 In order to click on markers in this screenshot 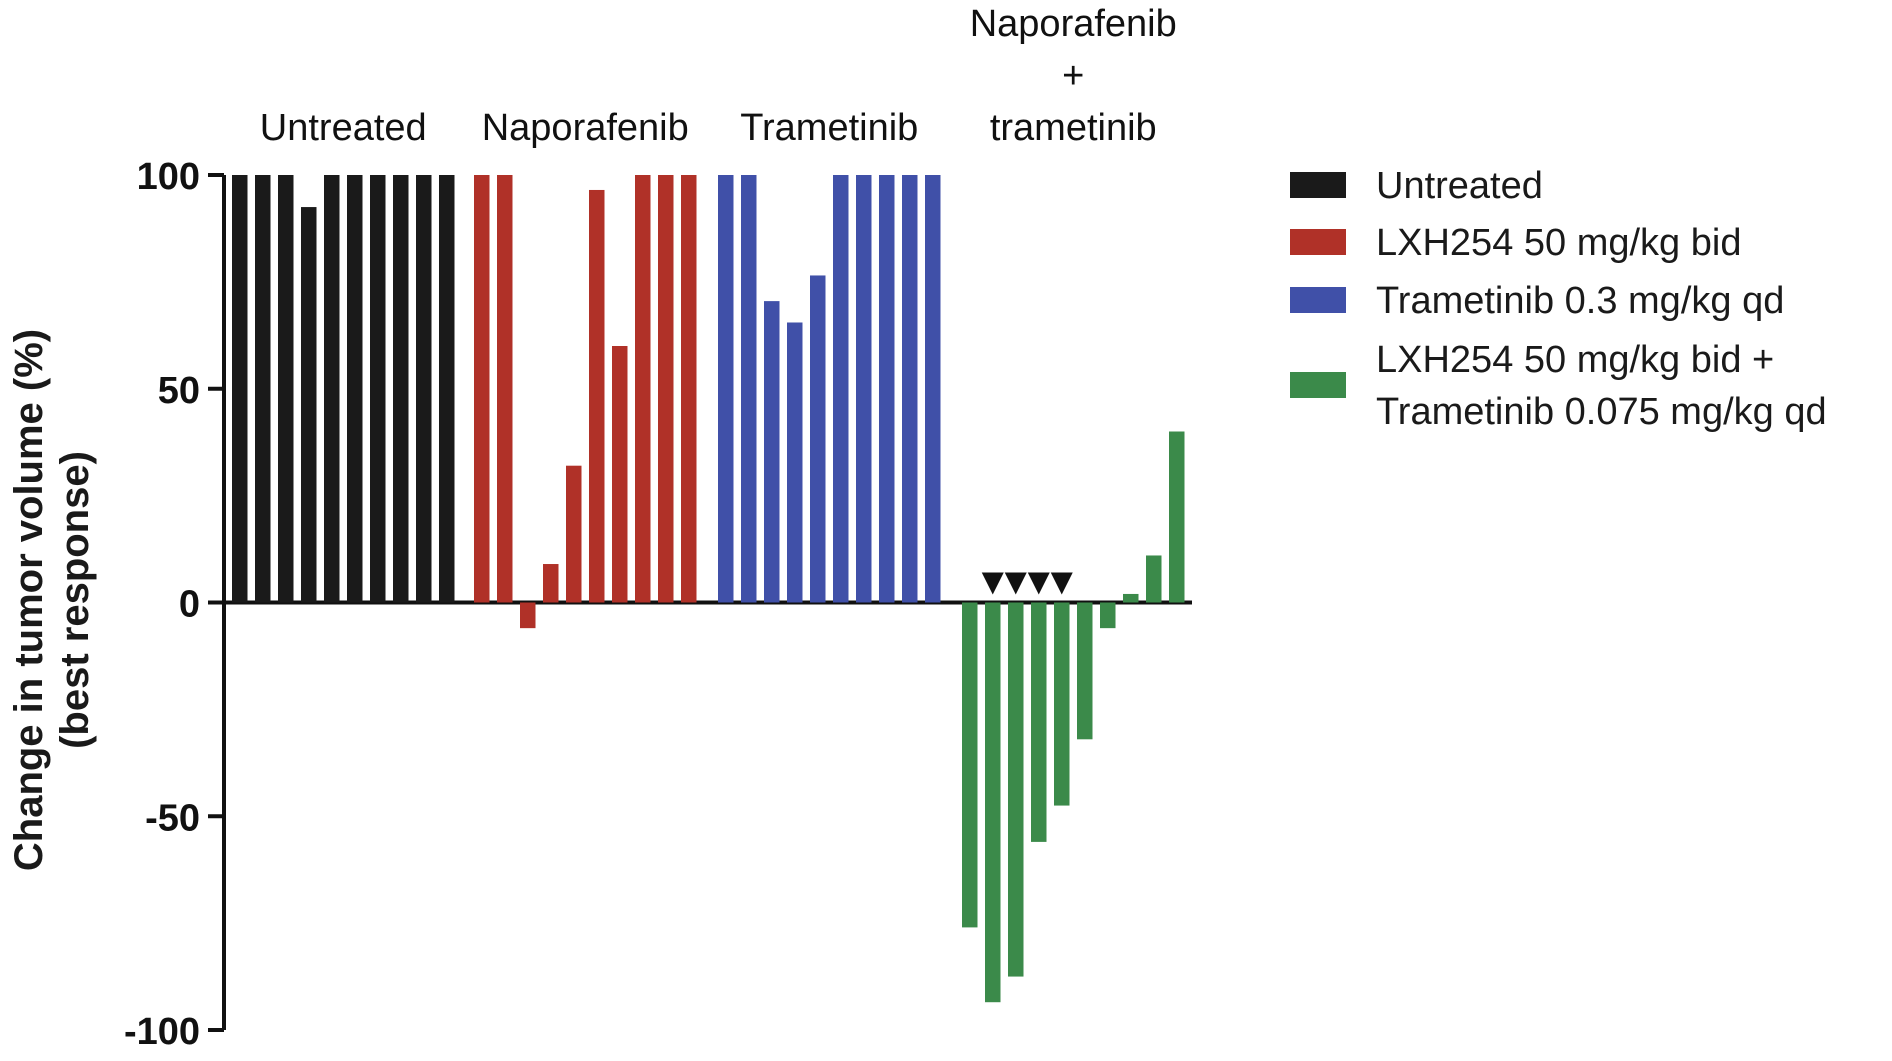, I will do `click(1027, 583)`.